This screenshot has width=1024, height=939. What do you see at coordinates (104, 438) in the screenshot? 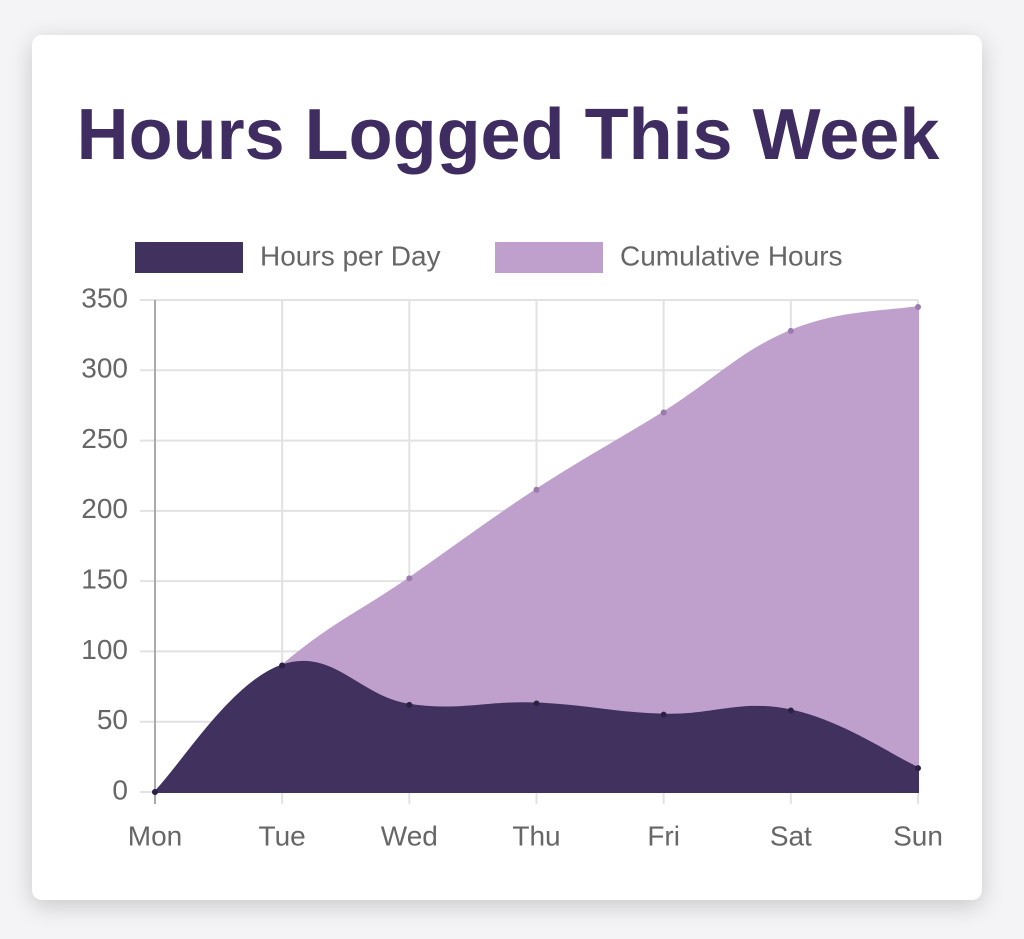
I see `y-tick-label: 250` at bounding box center [104, 438].